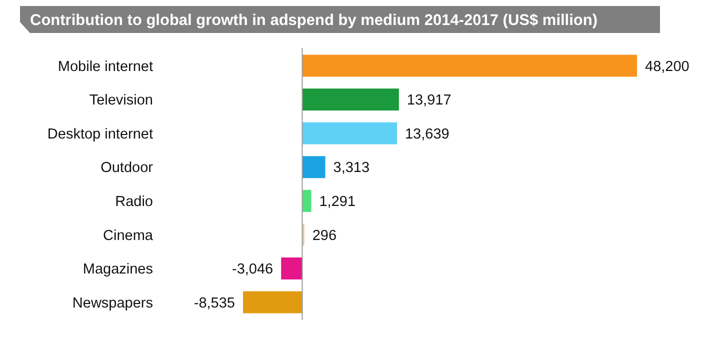 The width and height of the screenshot is (710, 348). Describe the element at coordinates (337, 202) in the screenshot. I see `data-label: 1,291` at that location.